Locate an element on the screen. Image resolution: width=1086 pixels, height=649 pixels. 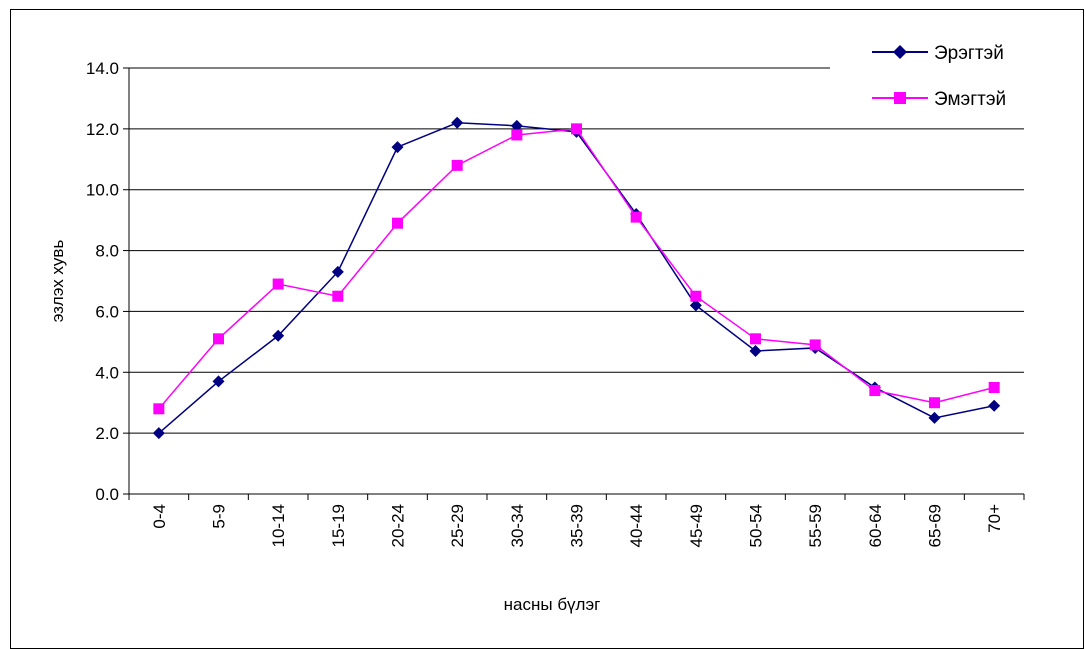
x-tick-label: 20-24 is located at coordinates (398, 525).